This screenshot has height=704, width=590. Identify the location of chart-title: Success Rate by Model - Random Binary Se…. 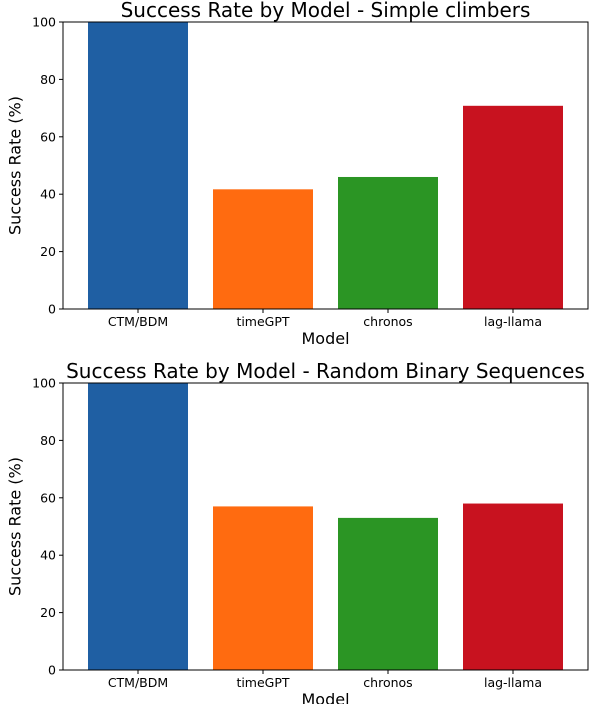
(325, 371).